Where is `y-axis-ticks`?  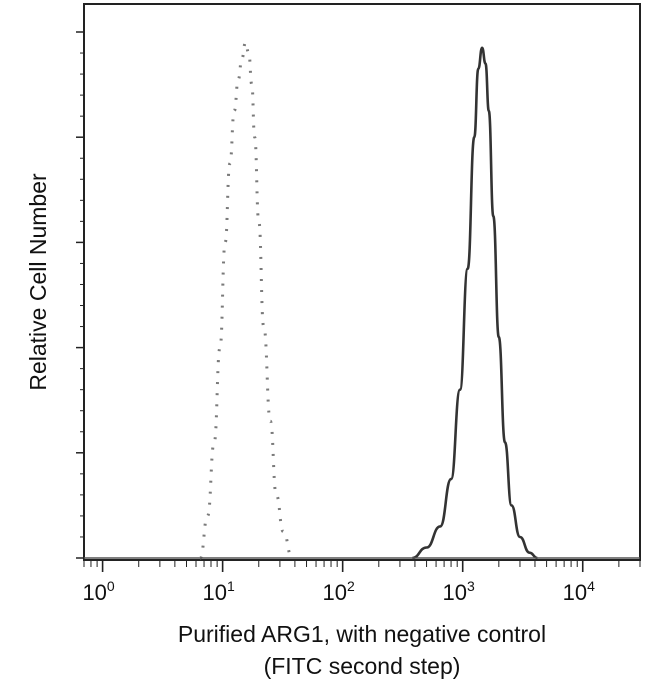
y-axis-ticks is located at coordinates (80, 295).